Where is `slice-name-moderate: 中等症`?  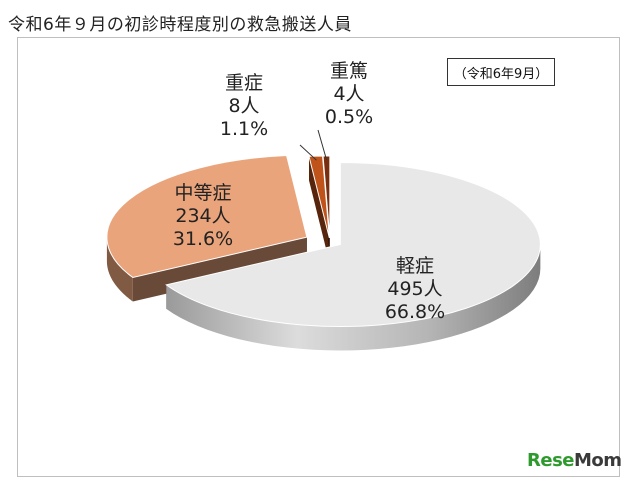 slice-name-moderate: 中等症 is located at coordinates (203, 193).